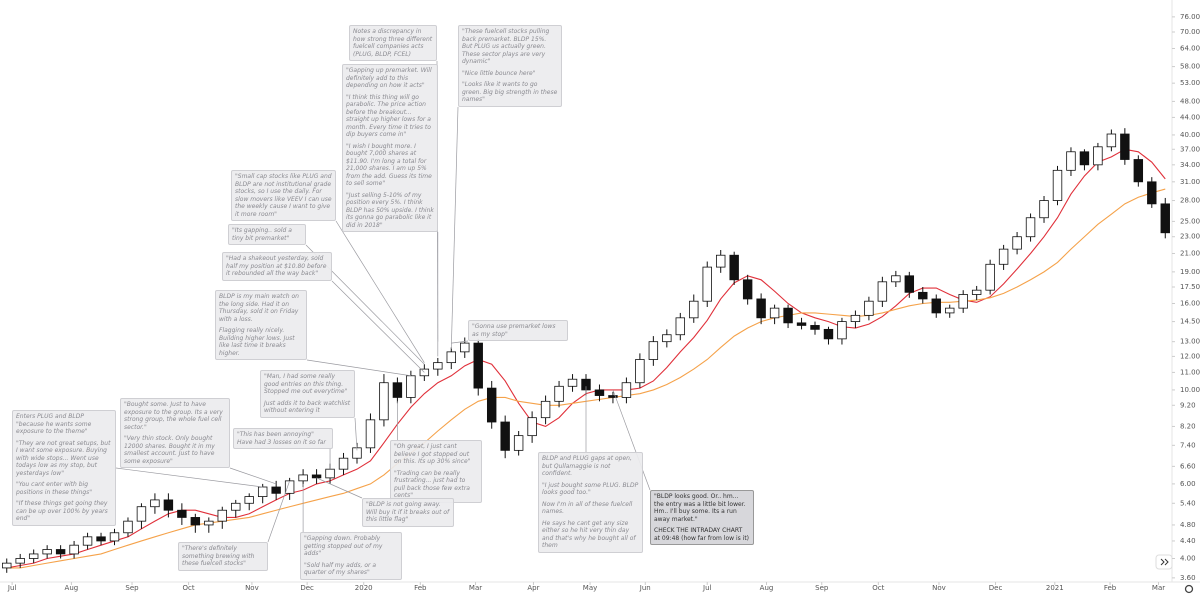 The width and height of the screenshot is (1200, 594). What do you see at coordinates (364, 588) in the screenshot?
I see `x-tick-label: 2020` at bounding box center [364, 588].